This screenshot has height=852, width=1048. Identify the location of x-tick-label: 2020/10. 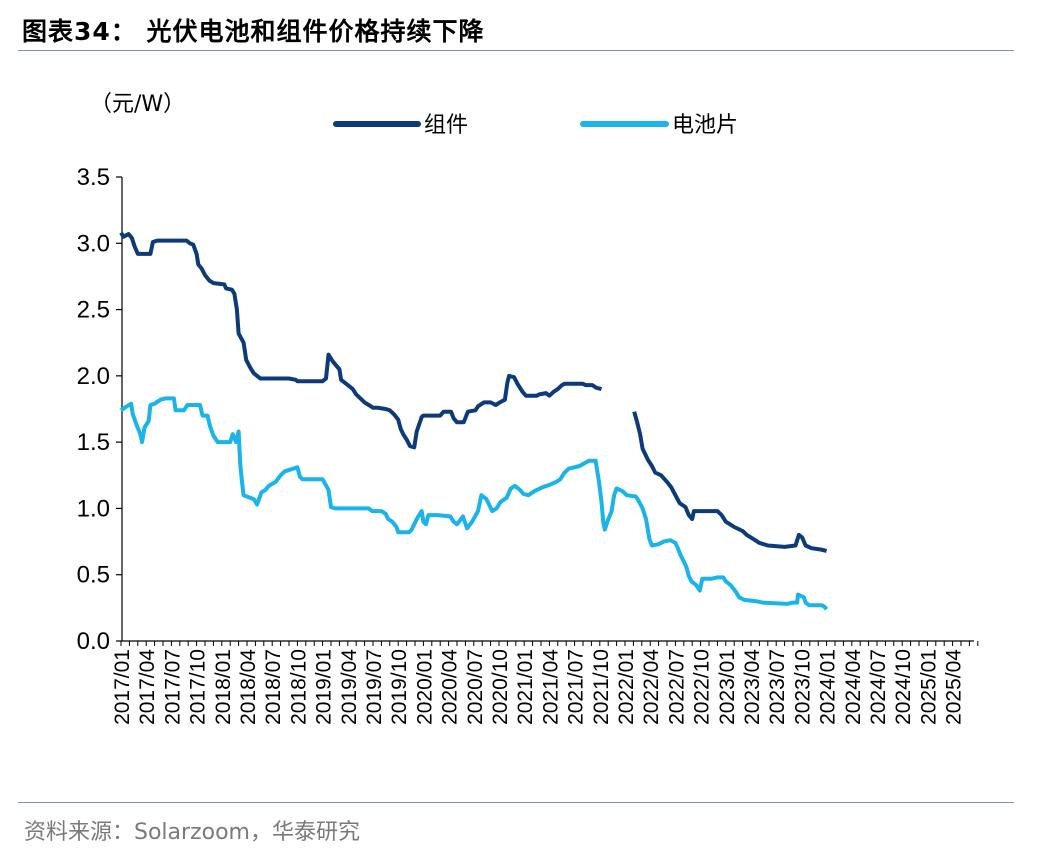
(500, 687).